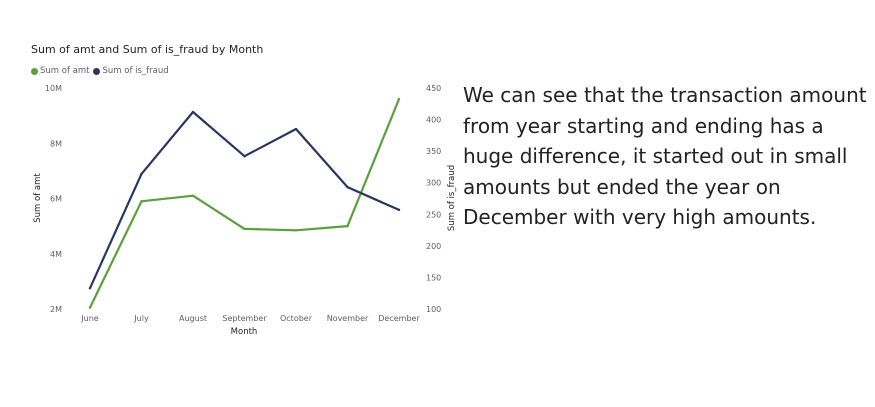  Describe the element at coordinates (433, 277) in the screenshot. I see `y2-tick-label: 150` at that location.